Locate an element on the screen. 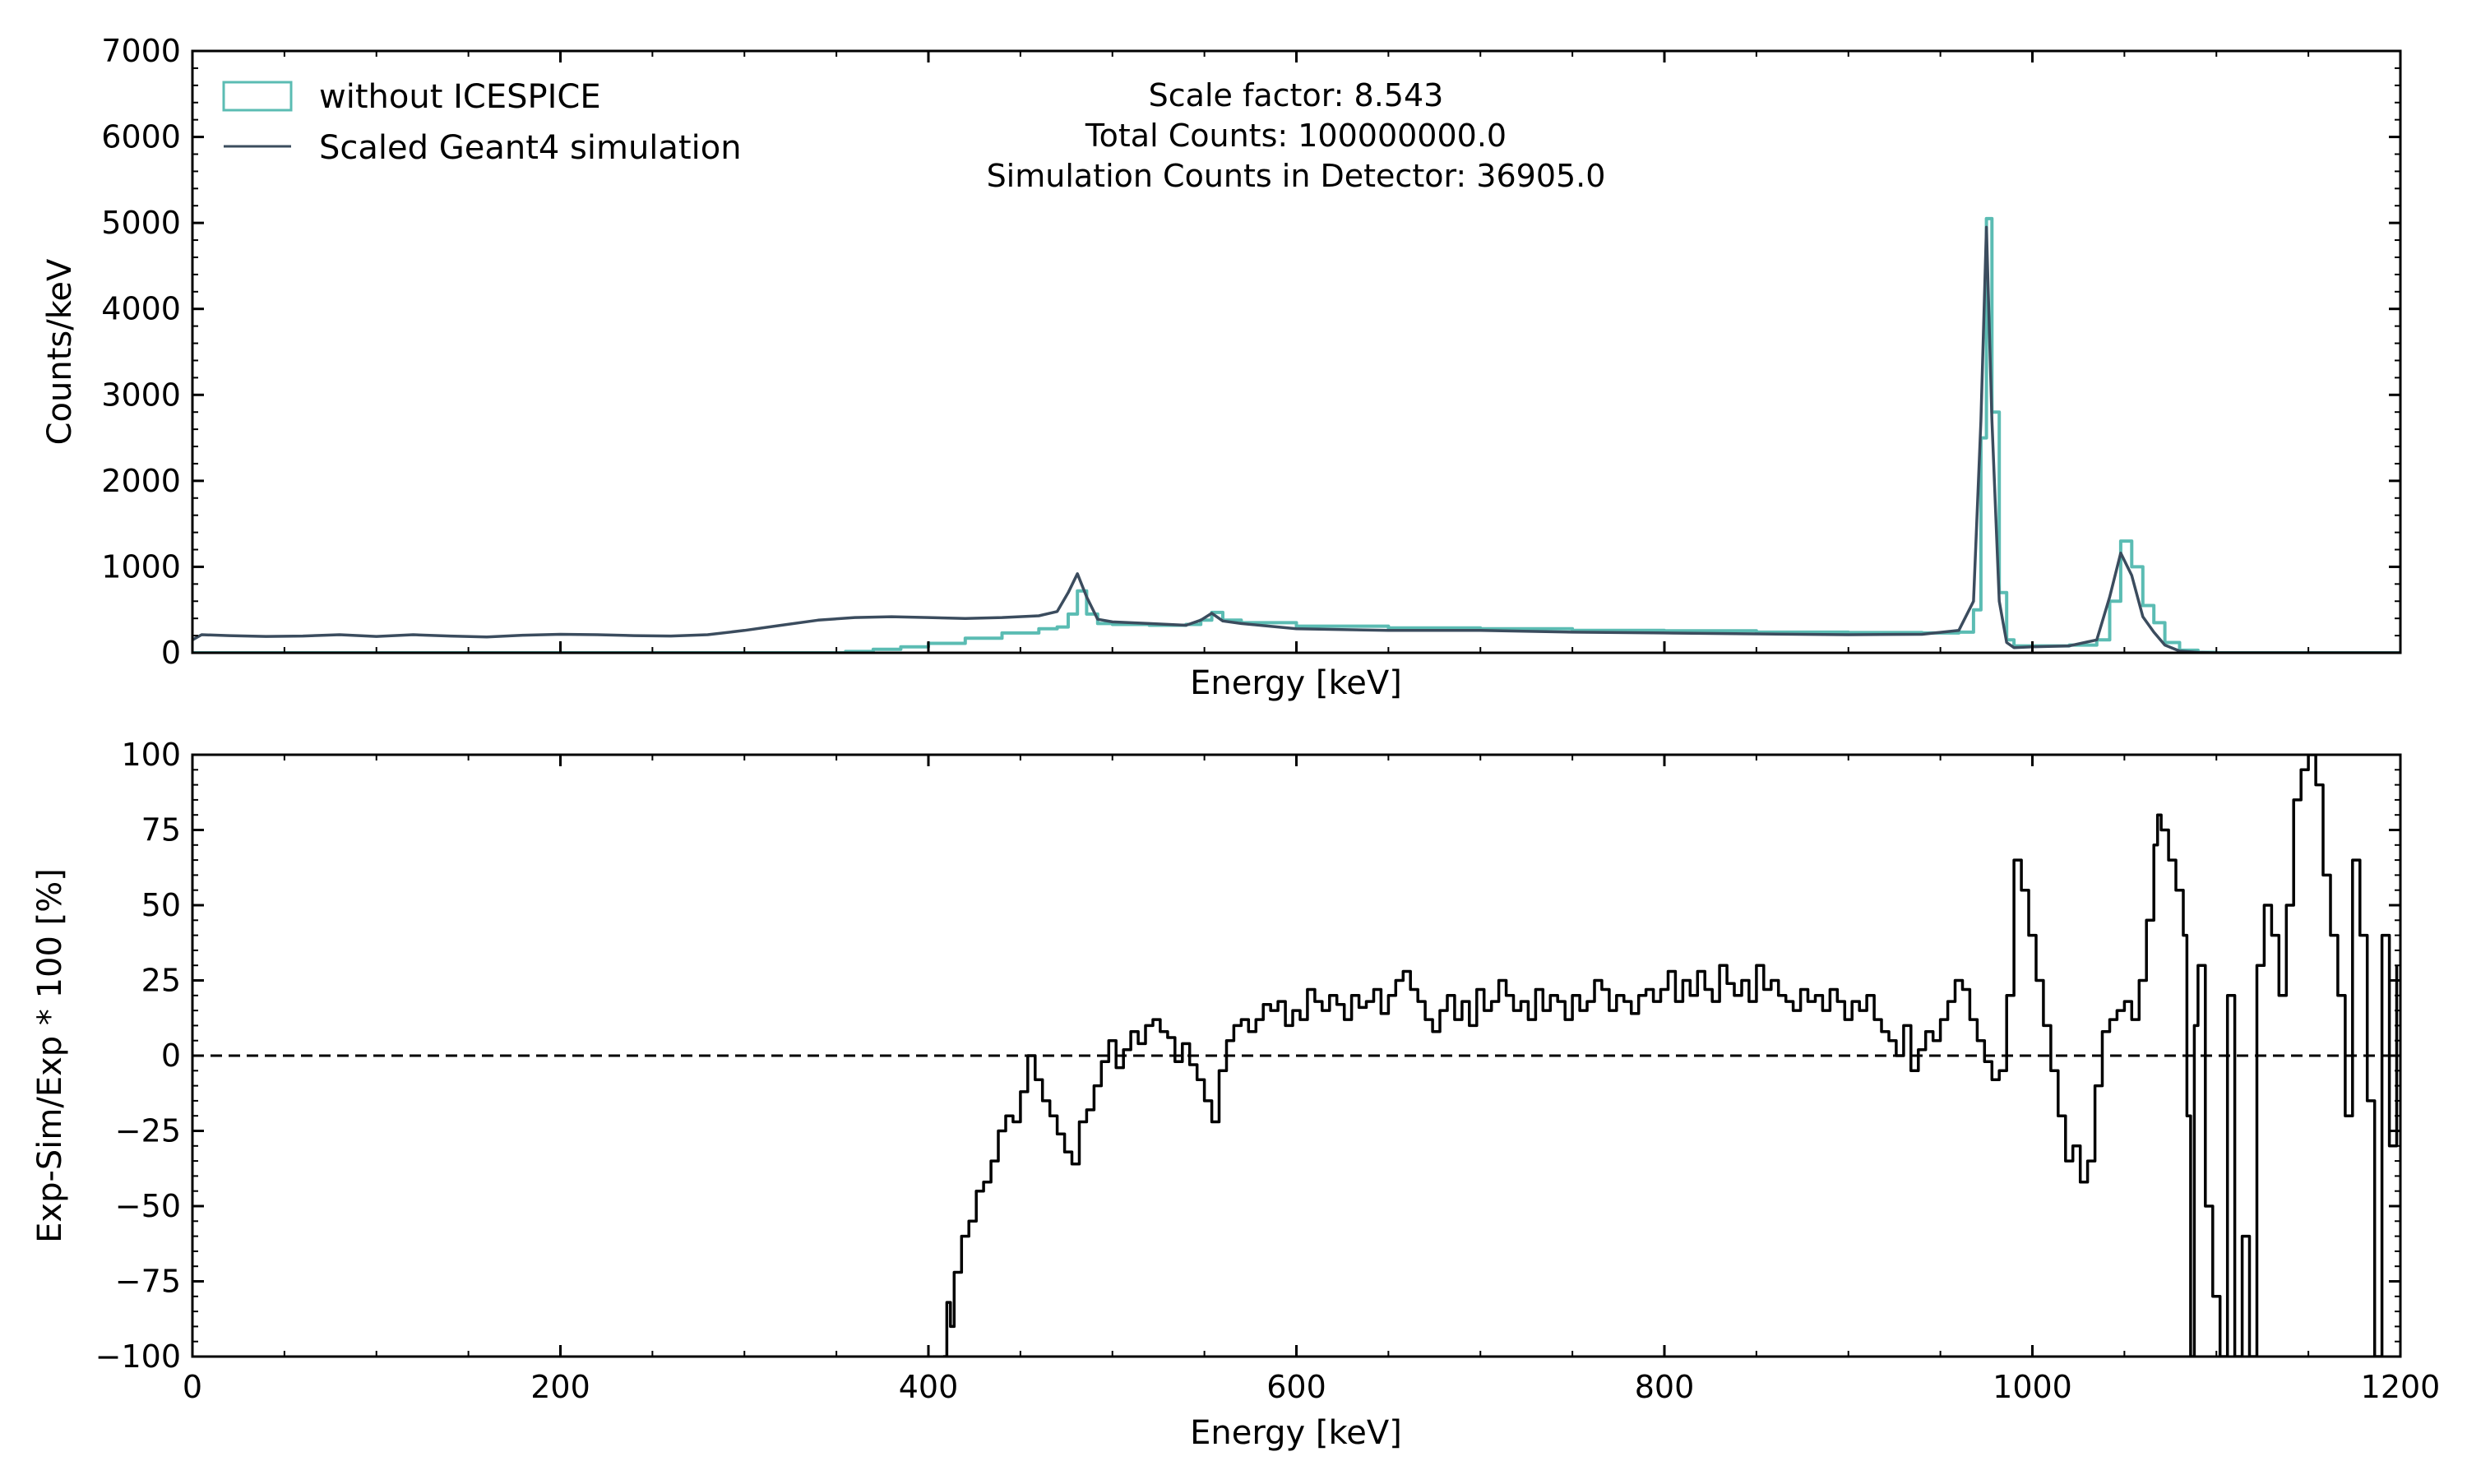 The image size is (2467, 1484). residual-x-tick-label: 600 is located at coordinates (1296, 1387).